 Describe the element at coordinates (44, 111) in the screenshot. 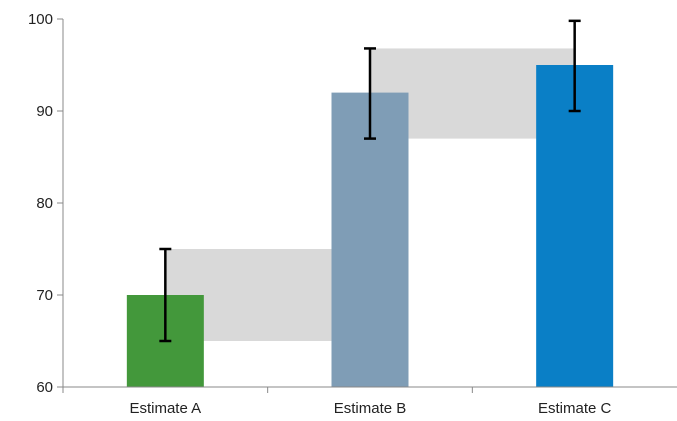

I see `y-tick-label-90: 90` at that location.